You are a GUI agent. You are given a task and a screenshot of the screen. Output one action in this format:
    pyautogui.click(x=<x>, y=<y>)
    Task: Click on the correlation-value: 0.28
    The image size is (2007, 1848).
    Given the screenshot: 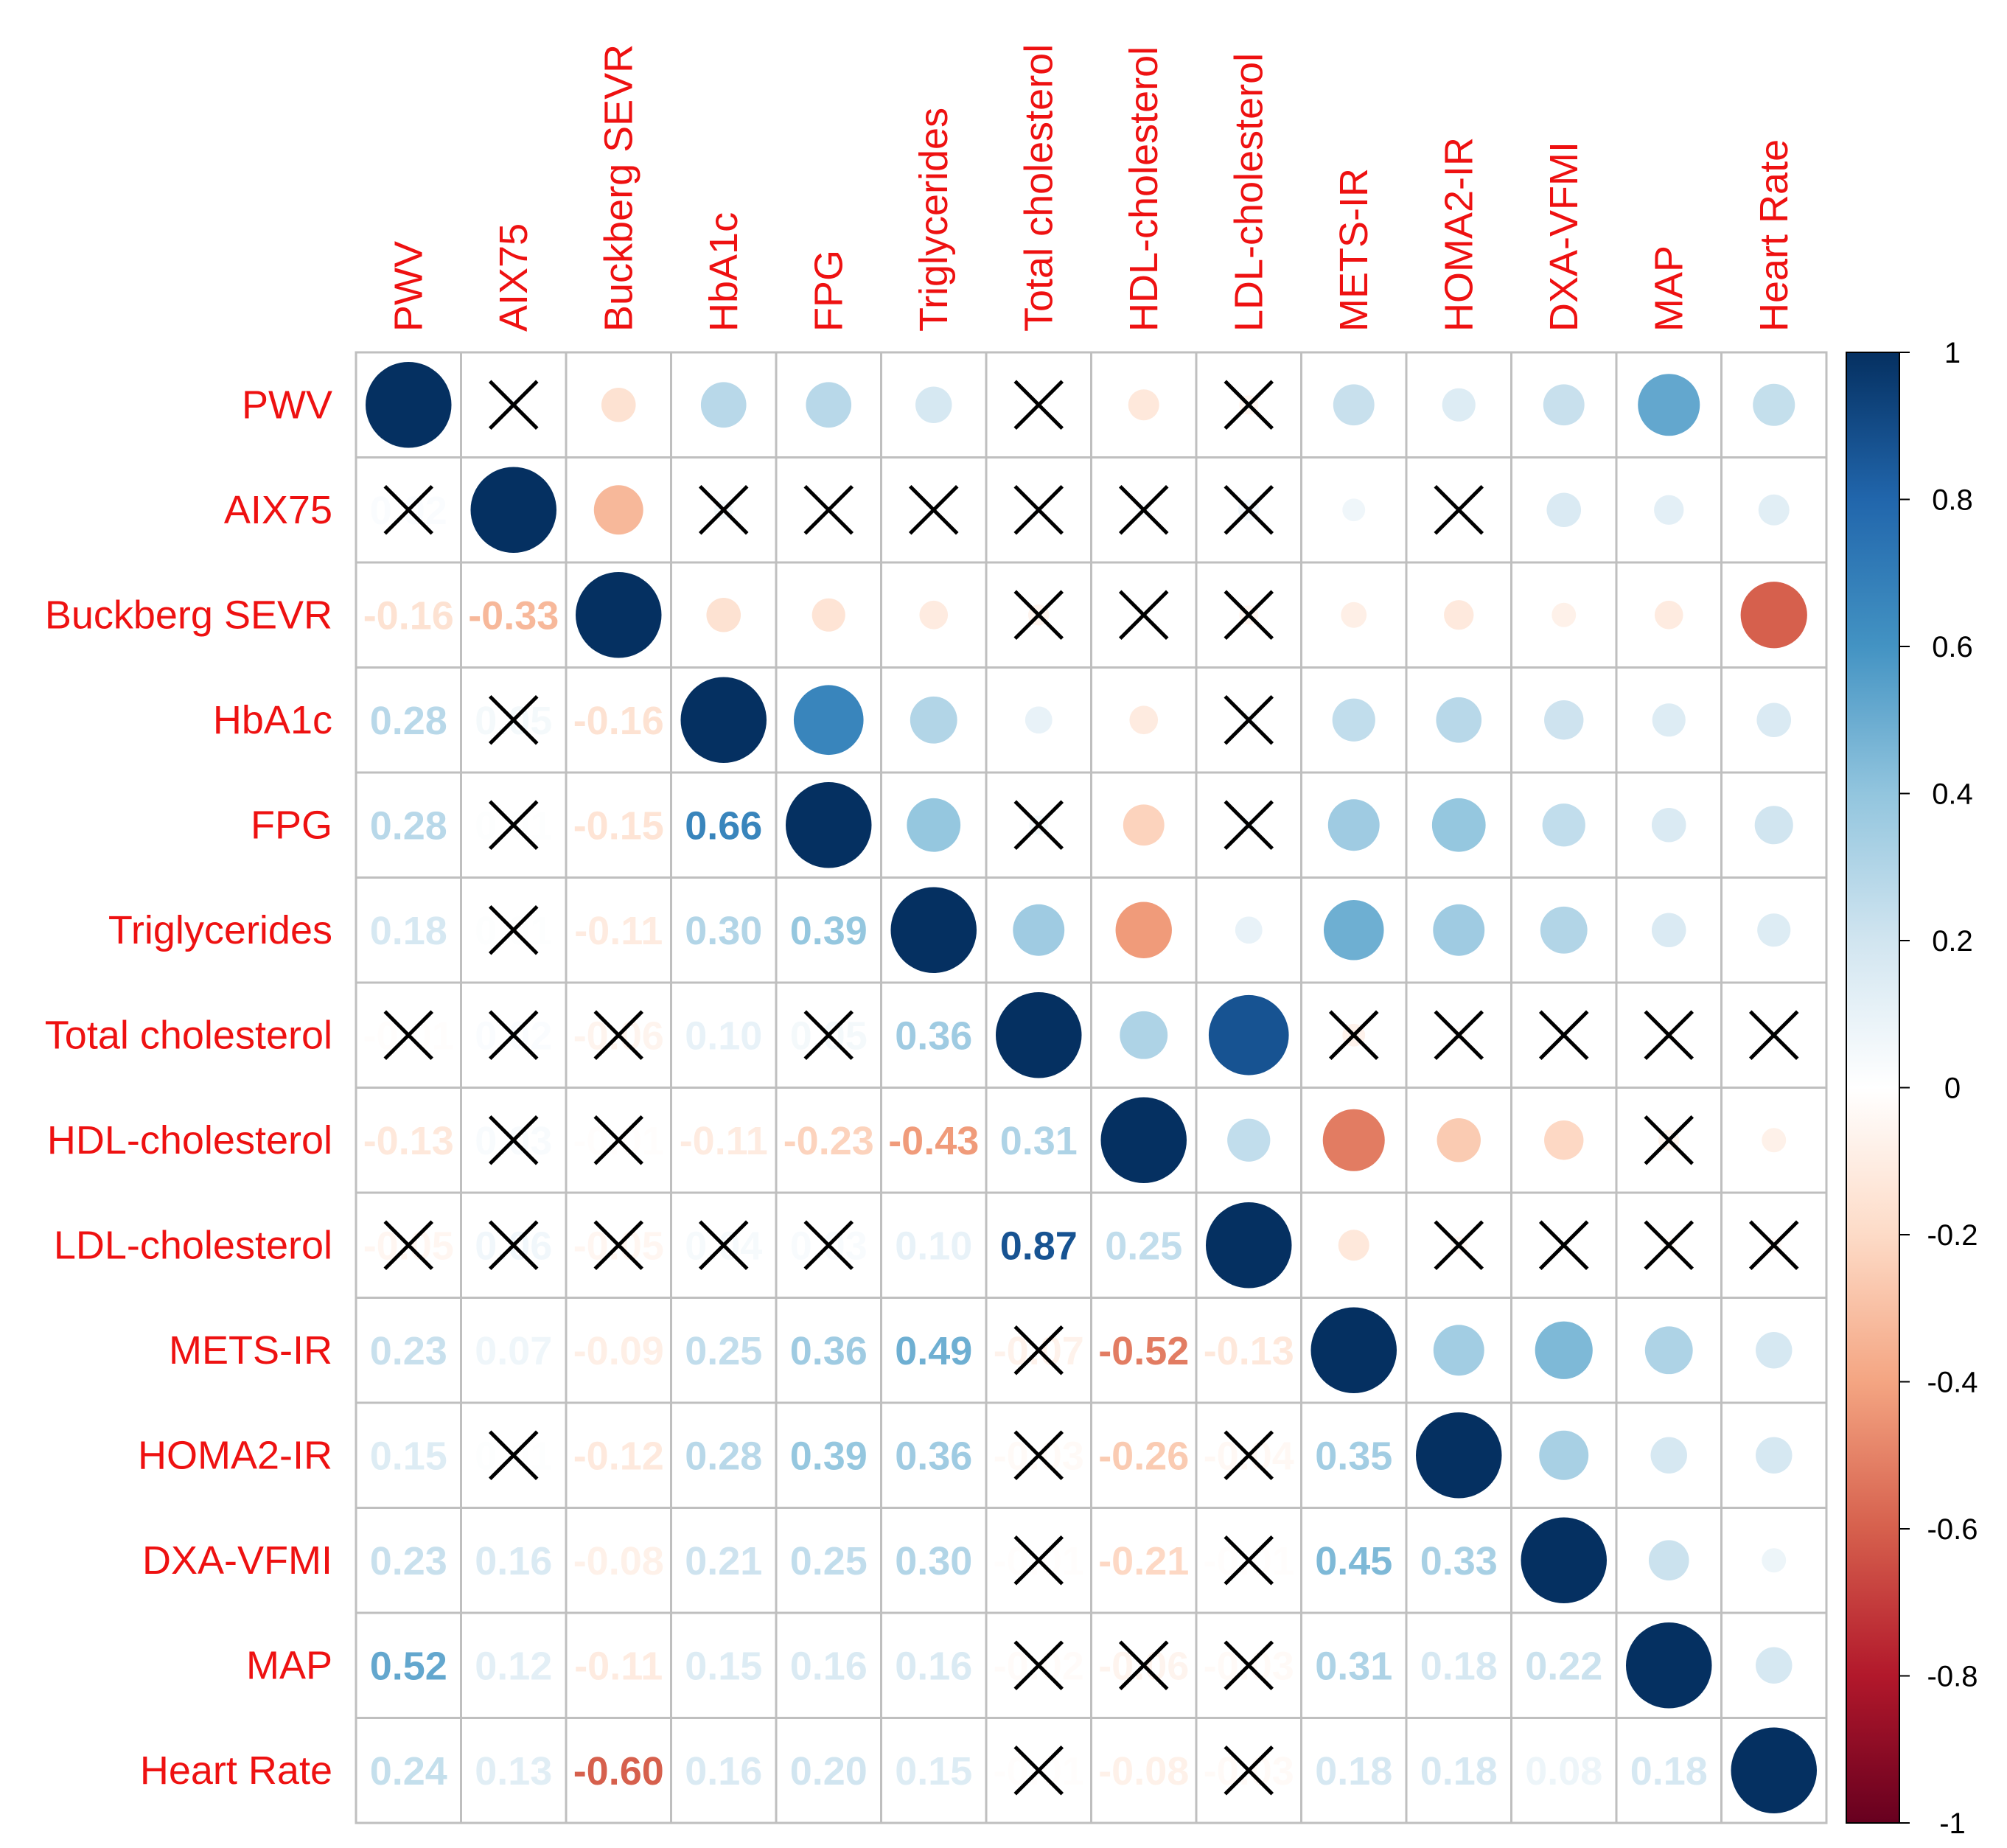 What is the action you would take?
    pyautogui.click(x=408, y=721)
    